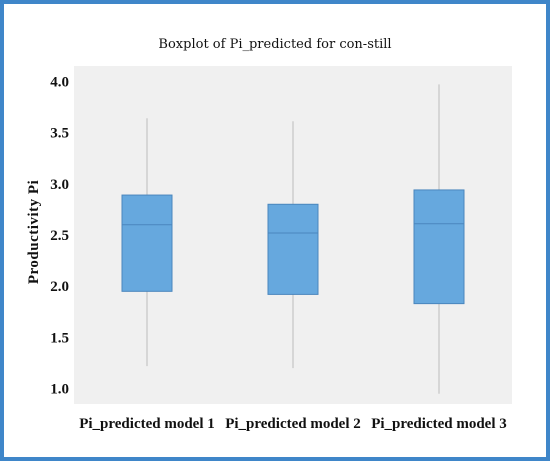  What do you see at coordinates (274, 44) in the screenshot?
I see `chart-title: Boxplot of Pi_predicted for con-still` at bounding box center [274, 44].